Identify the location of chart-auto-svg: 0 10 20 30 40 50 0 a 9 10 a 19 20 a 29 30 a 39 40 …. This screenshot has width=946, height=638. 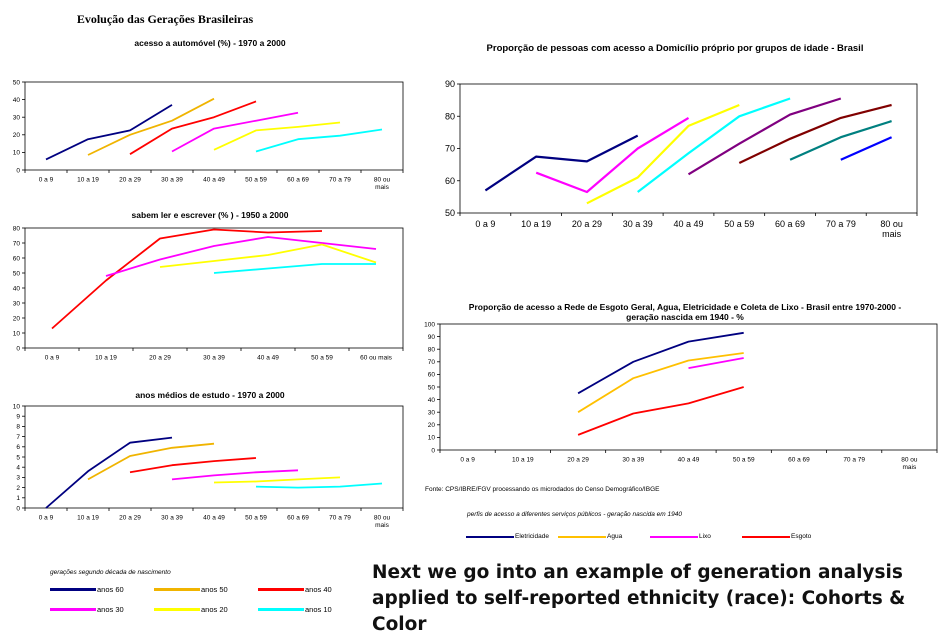
(208, 135).